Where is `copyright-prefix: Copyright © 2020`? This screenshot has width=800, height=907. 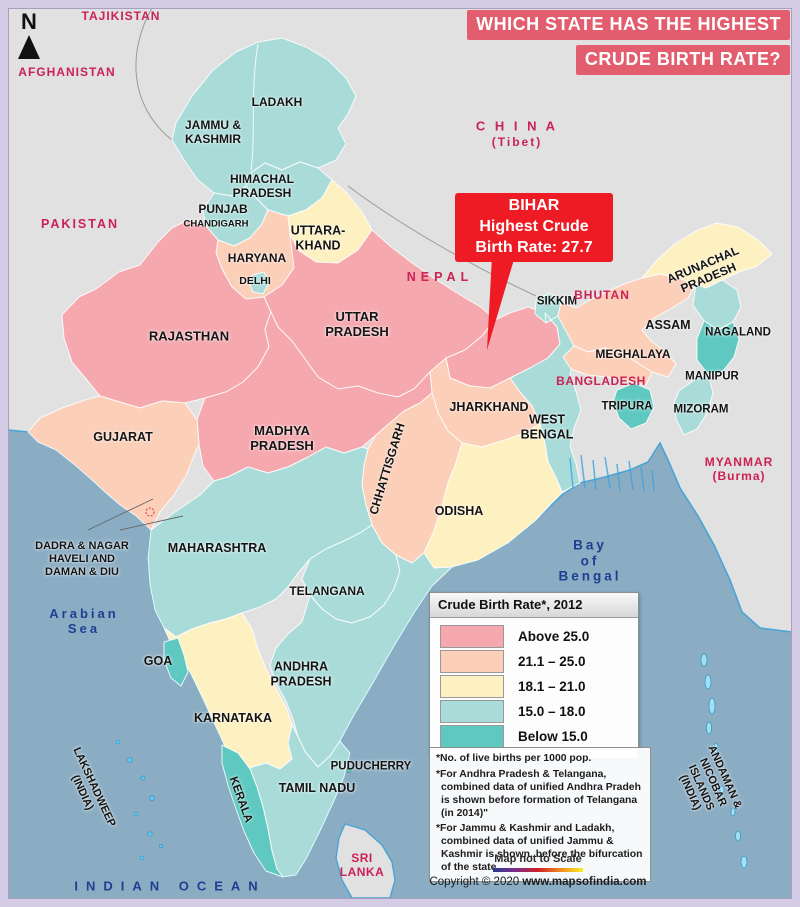
copyright-prefix: Copyright © 2020 is located at coordinates (476, 882).